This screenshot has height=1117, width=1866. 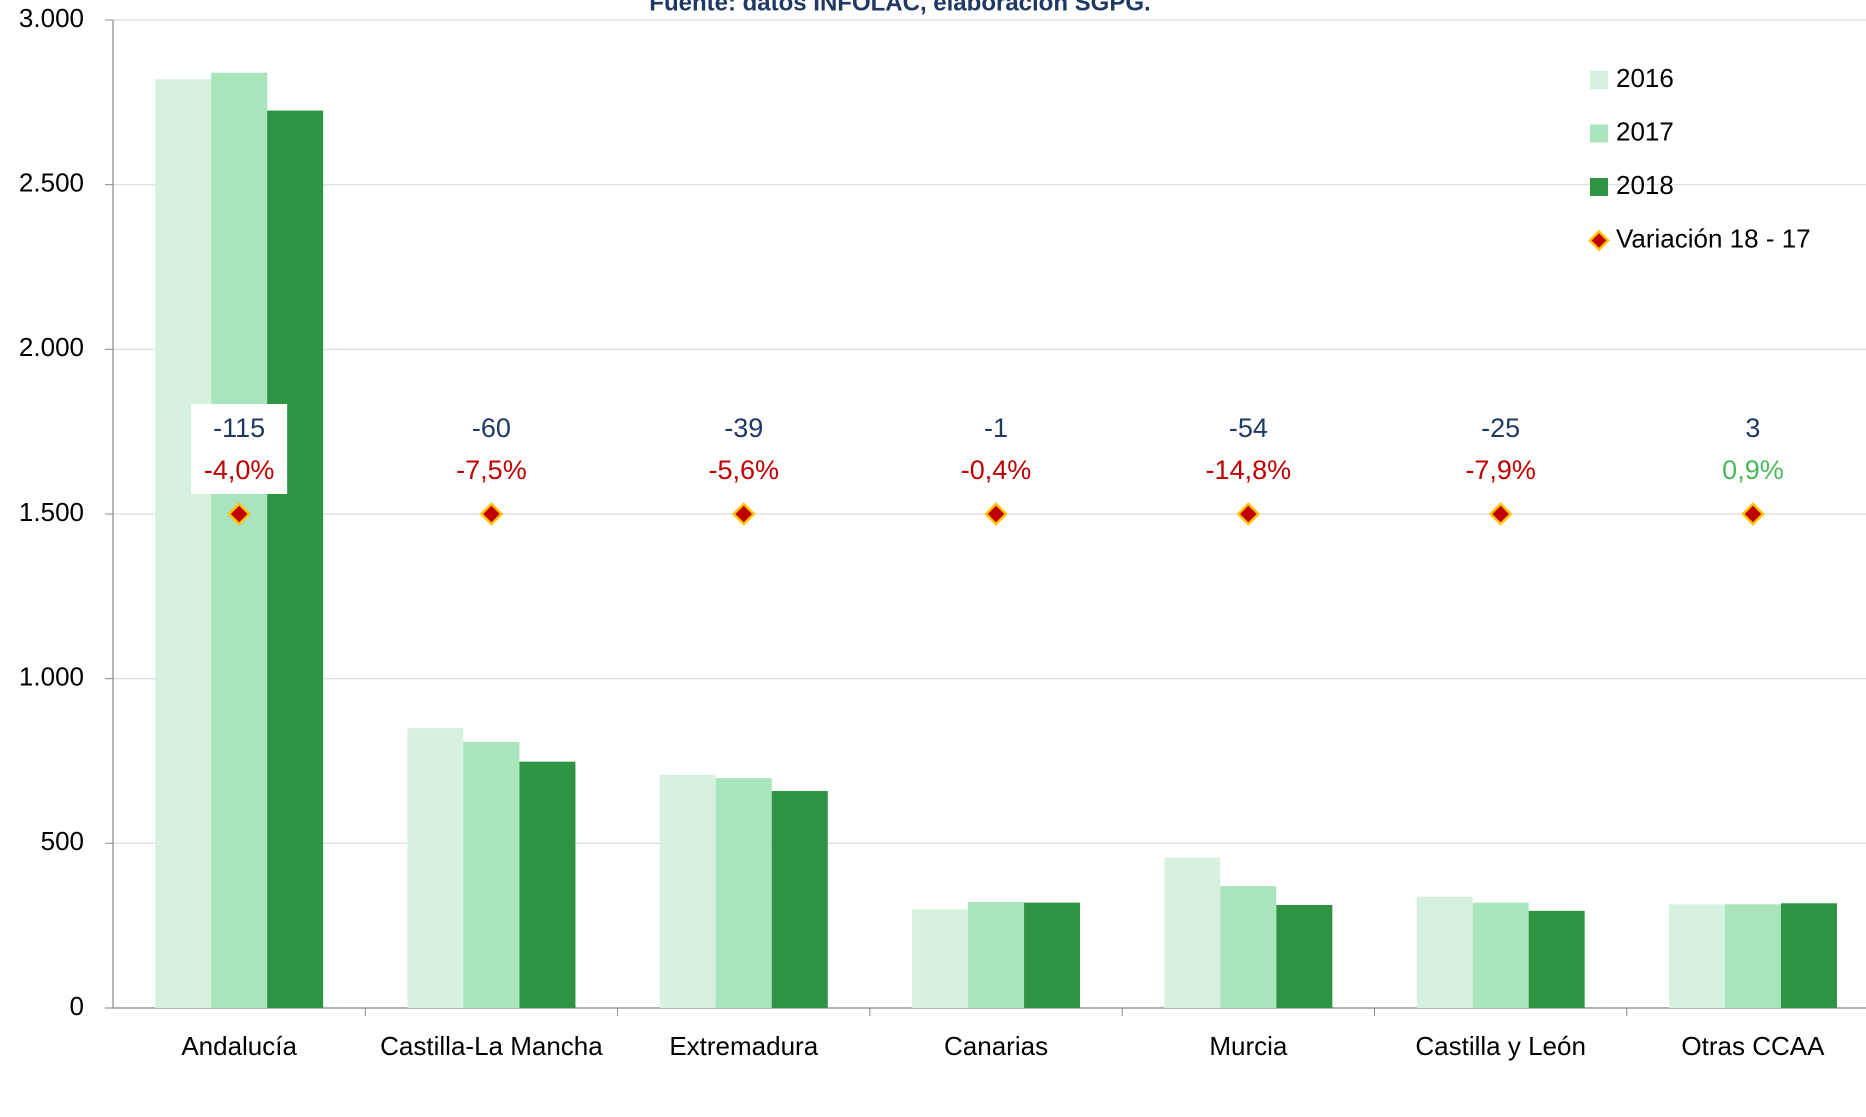 I want to click on x-tick-label: Castilla-La Mancha, so click(x=491, y=1046).